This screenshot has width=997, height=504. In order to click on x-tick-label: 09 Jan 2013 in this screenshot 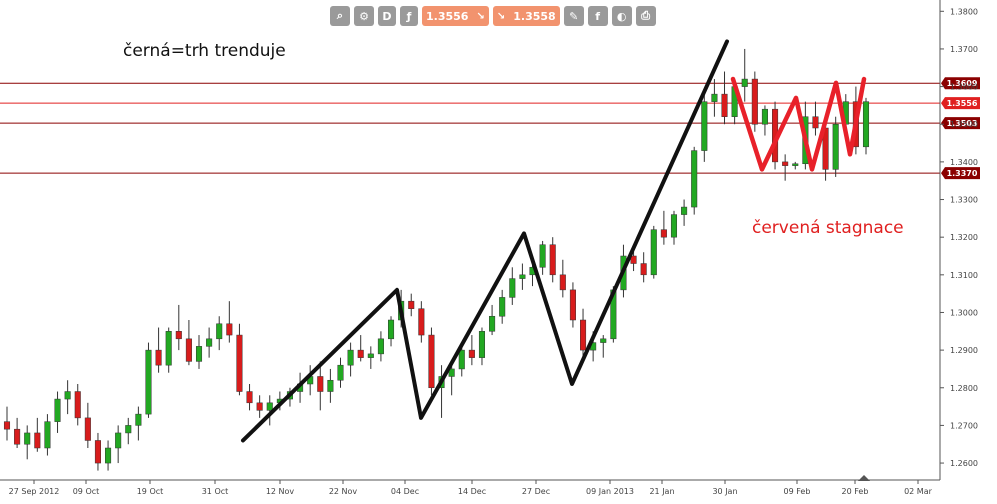, I will do `click(610, 491)`.